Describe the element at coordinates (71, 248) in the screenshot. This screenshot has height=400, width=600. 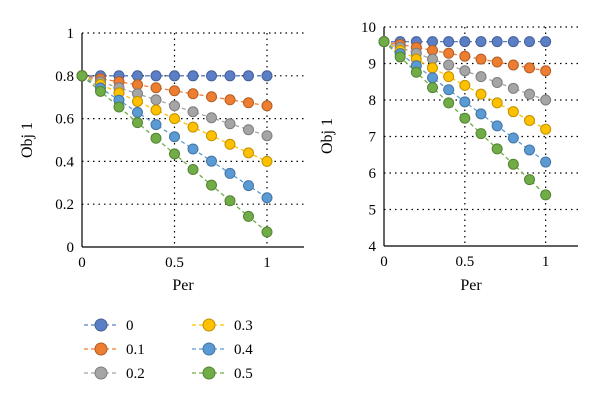
I see `y-tick-label: 0` at that location.